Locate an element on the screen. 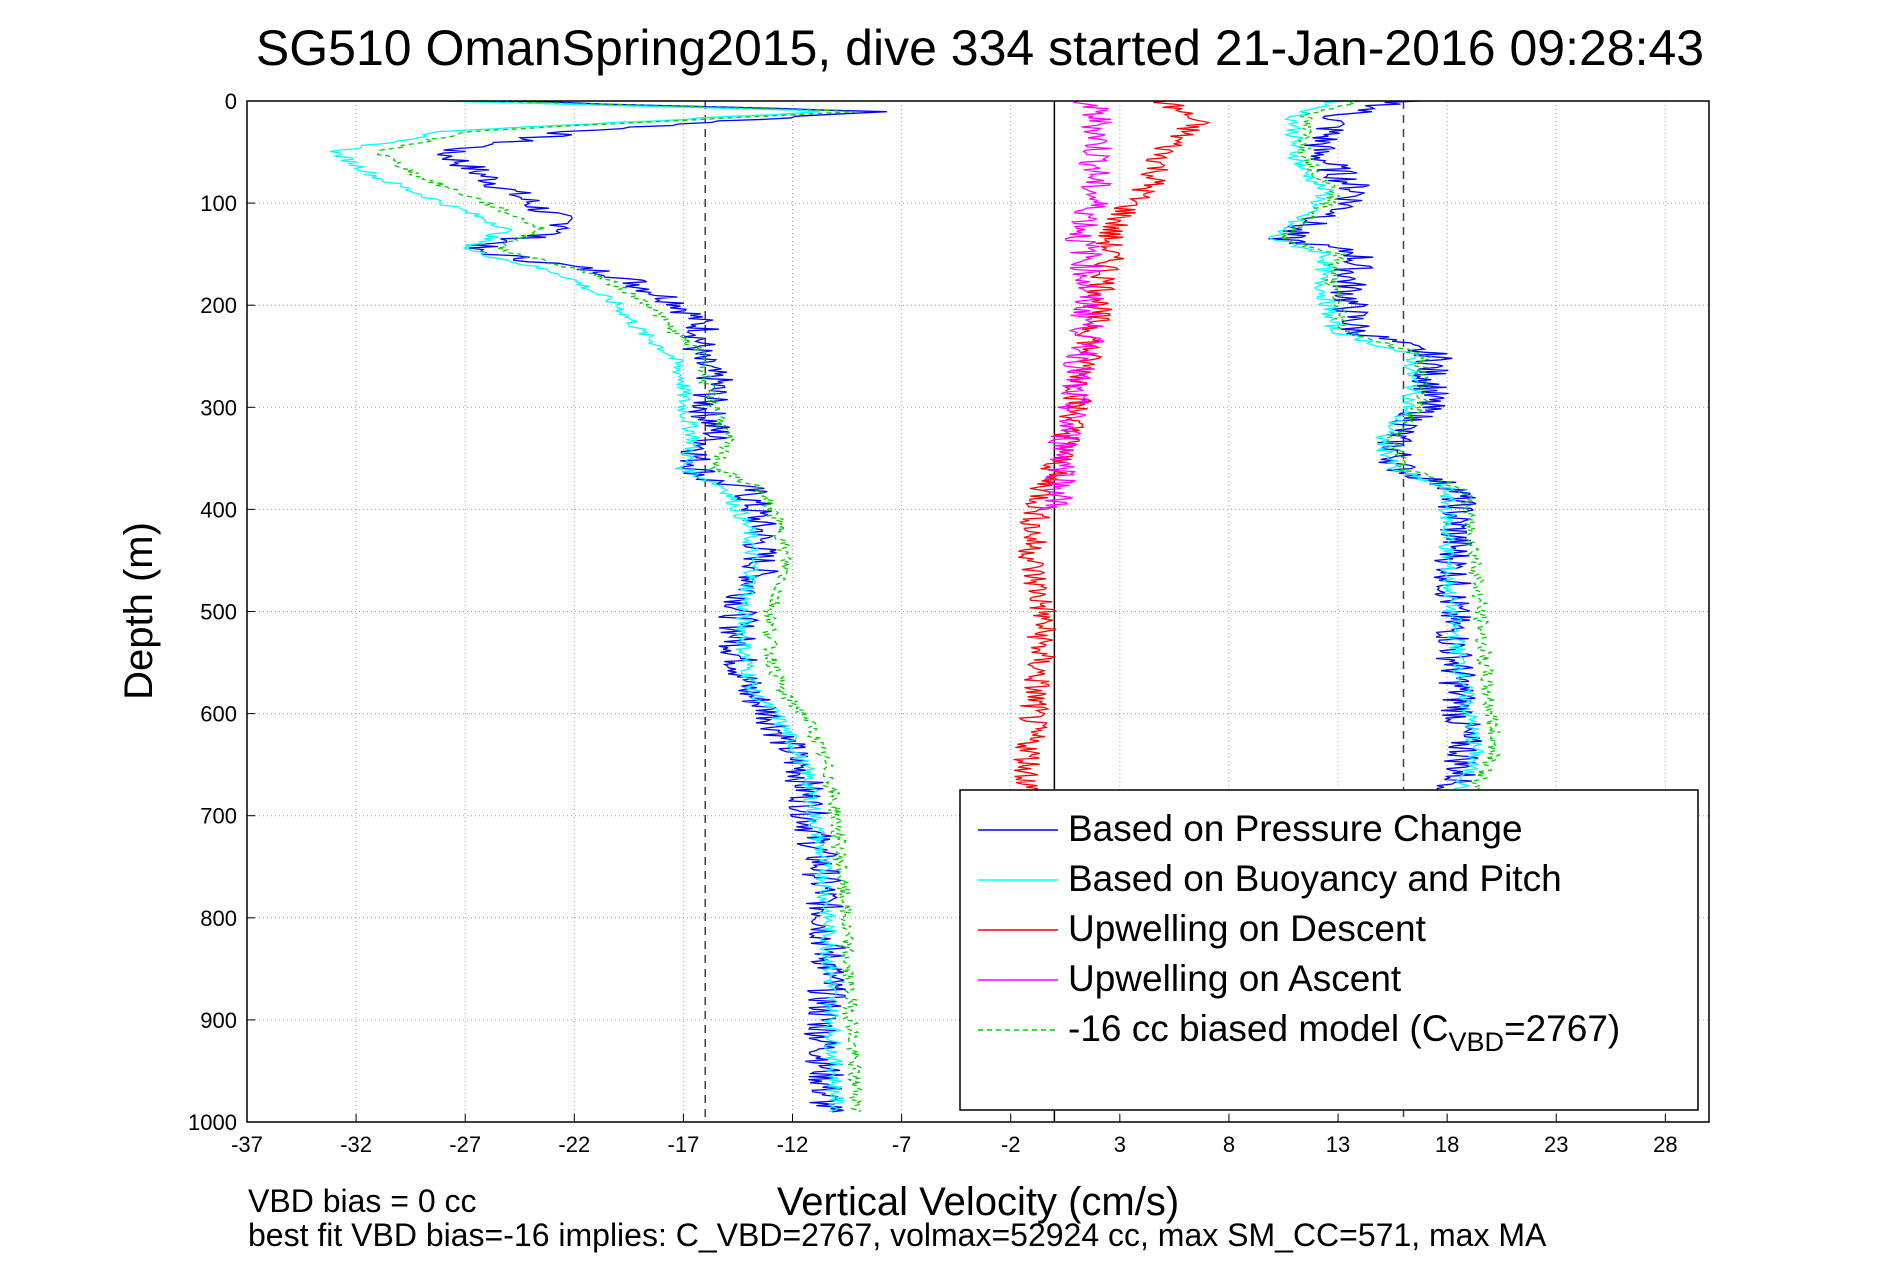  x-tick-label: -17 is located at coordinates (684, 1144).